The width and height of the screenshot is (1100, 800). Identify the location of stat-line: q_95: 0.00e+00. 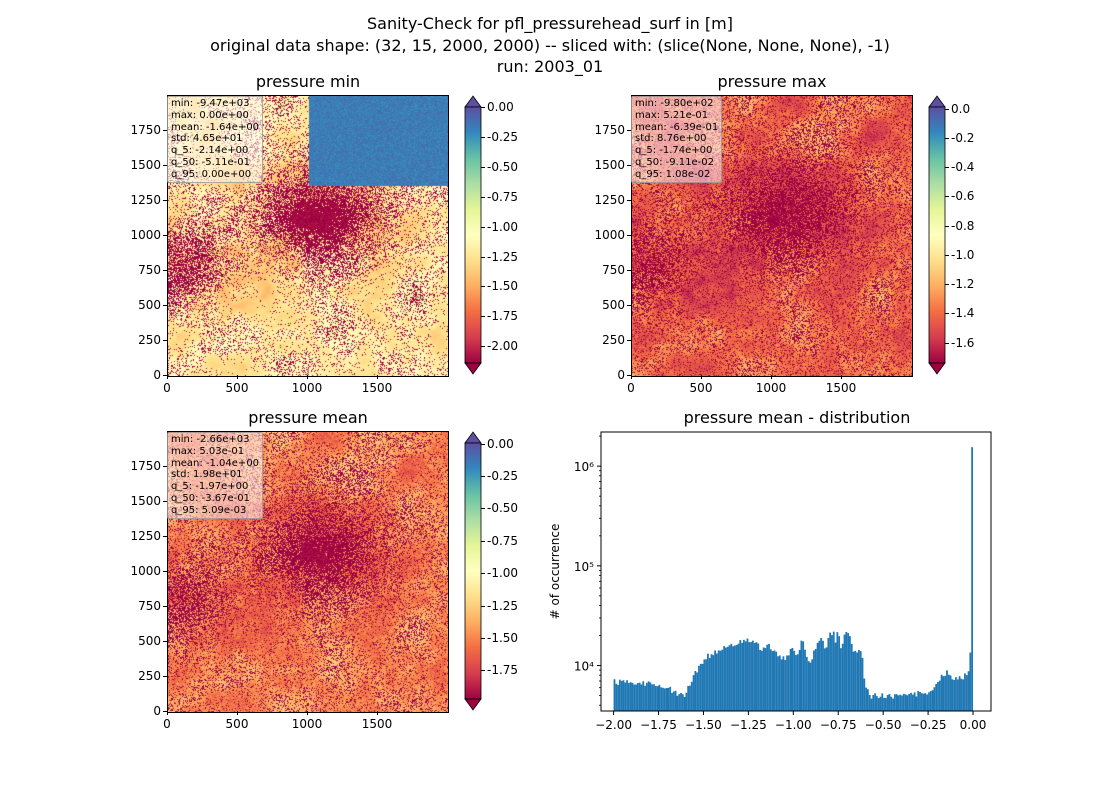
(211, 174).